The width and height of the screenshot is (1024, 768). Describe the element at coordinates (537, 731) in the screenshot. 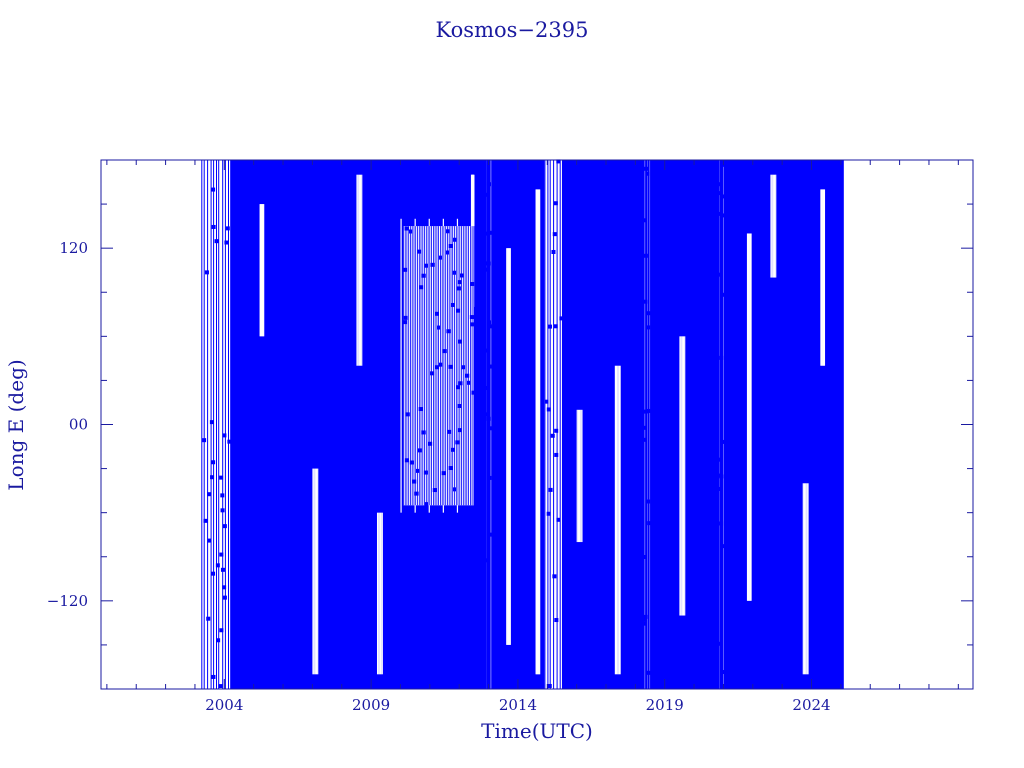

I see `x-axis-label: Time(UTC)` at that location.